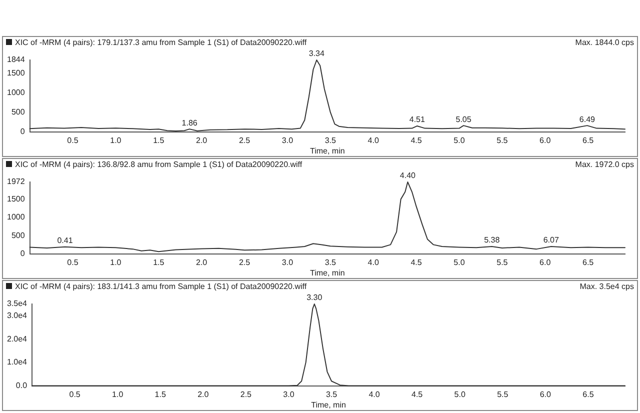 The width and height of the screenshot is (640, 413). What do you see at coordinates (492, 240) in the screenshot?
I see `annotation: 5.38` at bounding box center [492, 240].